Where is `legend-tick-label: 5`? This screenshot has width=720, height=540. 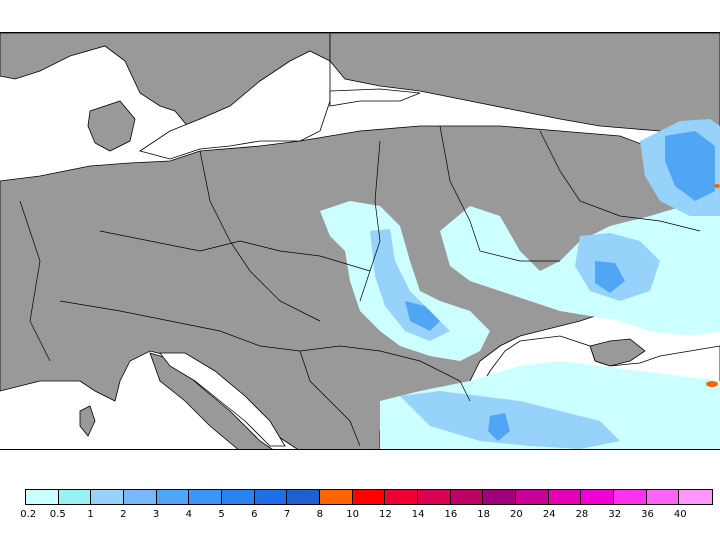 legend-tick-label: 5 is located at coordinates (221, 514).